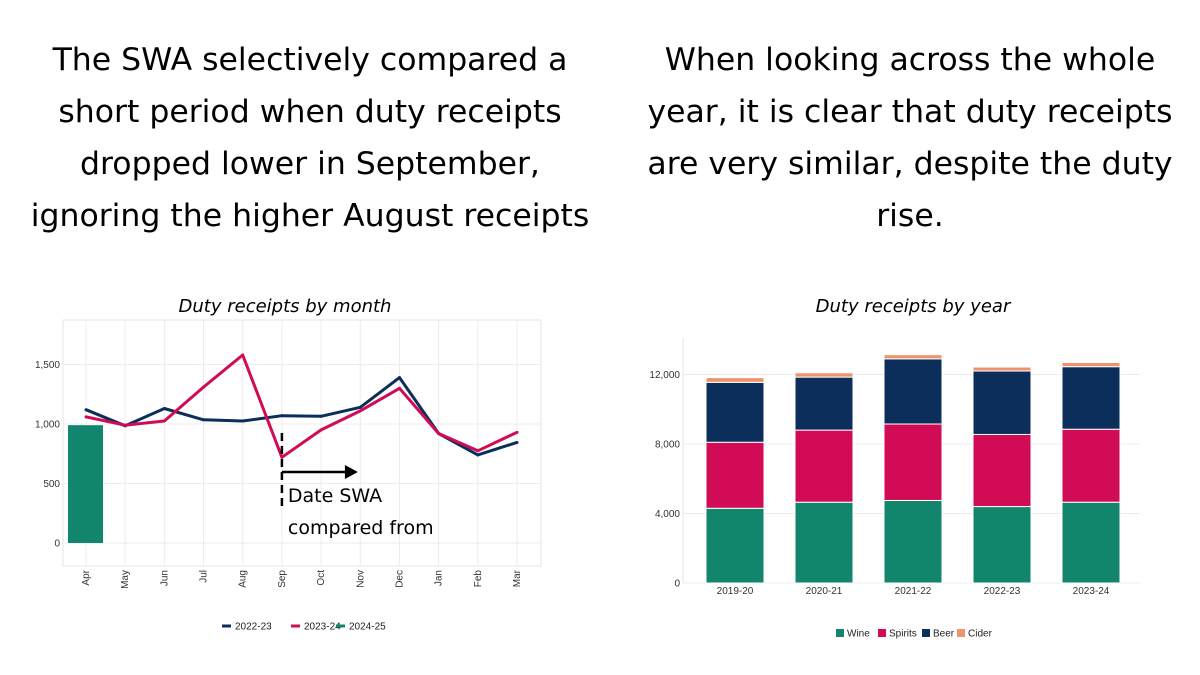 The image size is (1200, 675). What do you see at coordinates (125, 579) in the screenshot?
I see `monthly-xtick-may: May` at bounding box center [125, 579].